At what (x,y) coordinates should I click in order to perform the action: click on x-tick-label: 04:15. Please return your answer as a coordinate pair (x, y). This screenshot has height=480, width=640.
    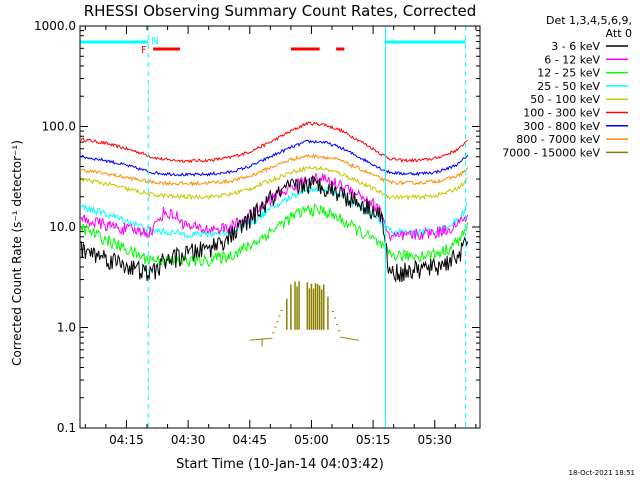
    Looking at the image, I should click on (126, 440).